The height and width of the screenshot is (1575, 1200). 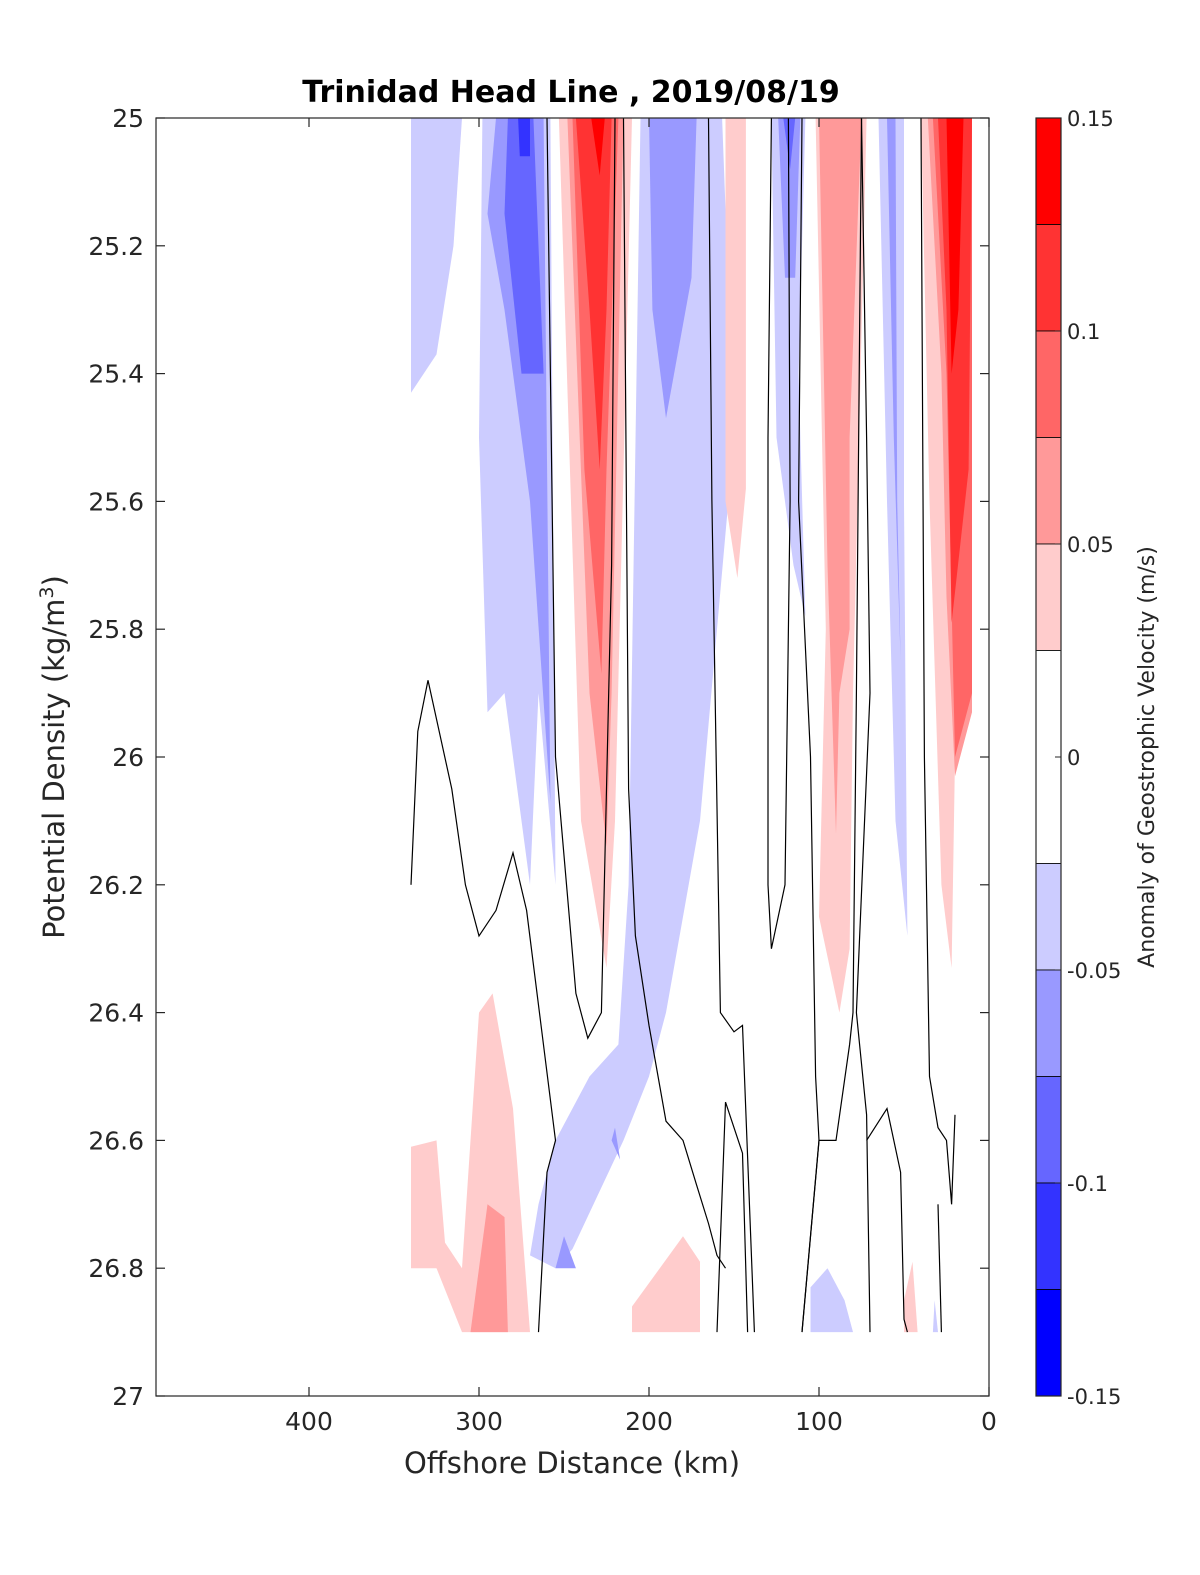 I want to click on y-tick-label: 26.8, so click(x=116, y=1268).